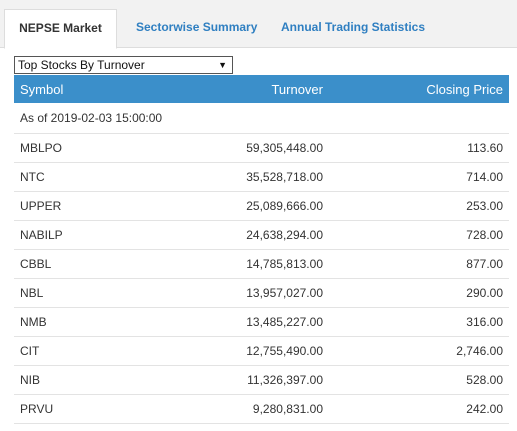 This screenshot has width=517, height=431. What do you see at coordinates (419, 177) in the screenshot?
I see `cell-closing-price: 714.00` at bounding box center [419, 177].